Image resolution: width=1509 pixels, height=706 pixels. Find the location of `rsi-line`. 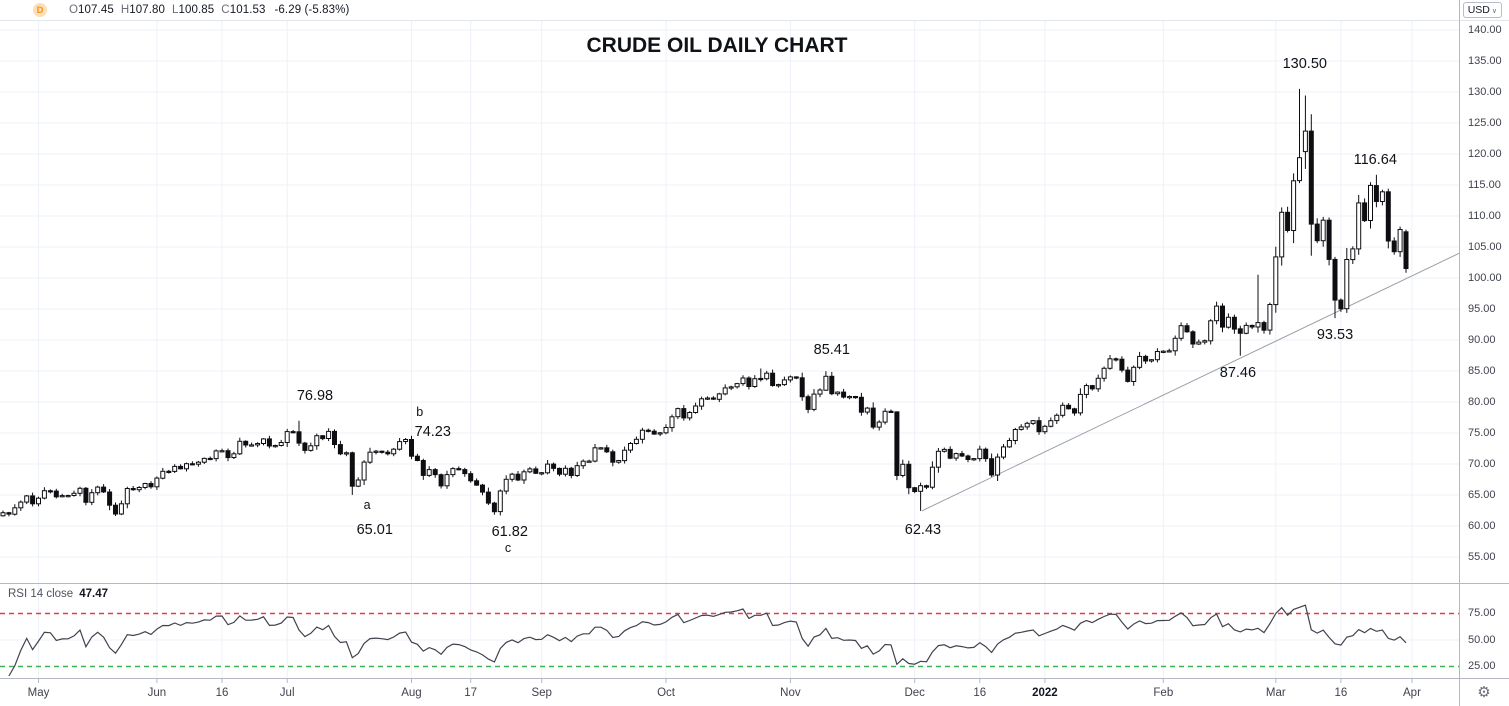

rsi-line is located at coordinates (707, 640).